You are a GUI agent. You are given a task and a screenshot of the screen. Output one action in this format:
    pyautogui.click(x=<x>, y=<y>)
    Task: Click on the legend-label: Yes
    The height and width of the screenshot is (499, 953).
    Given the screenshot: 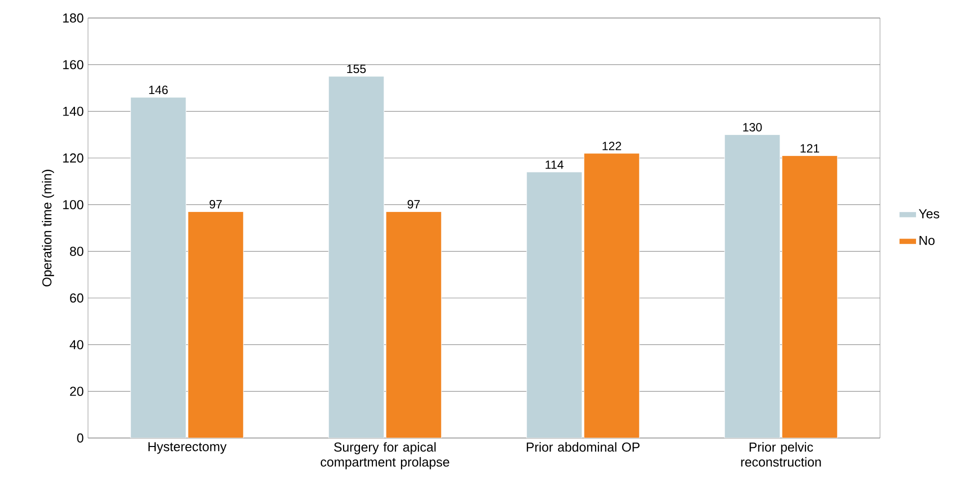 What is the action you would take?
    pyautogui.click(x=929, y=213)
    